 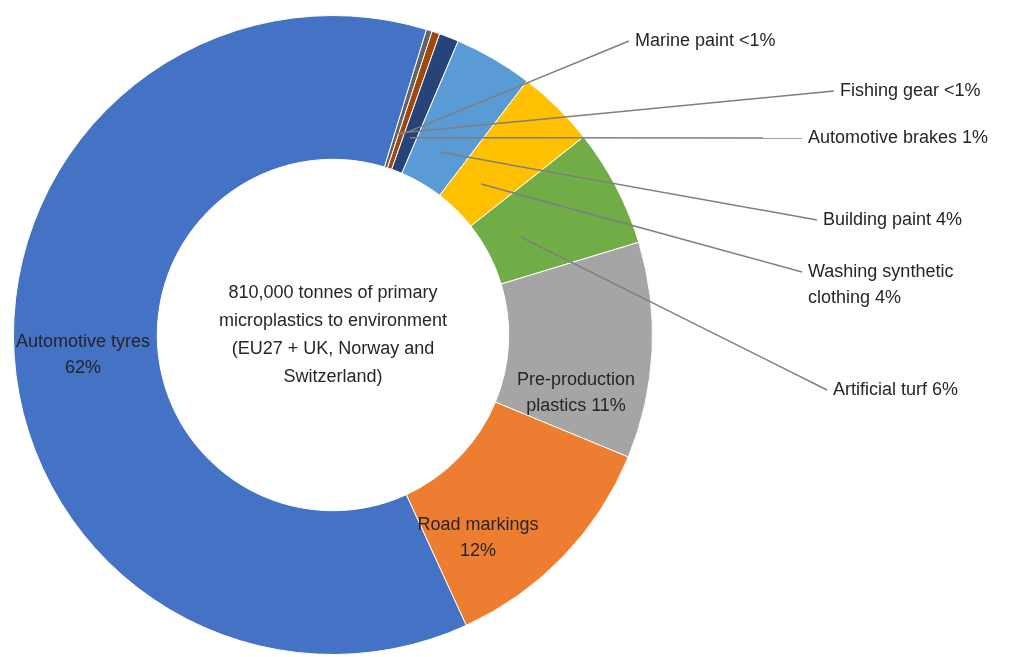 I want to click on slice-label: Automotive brakes 1%, so click(x=898, y=136).